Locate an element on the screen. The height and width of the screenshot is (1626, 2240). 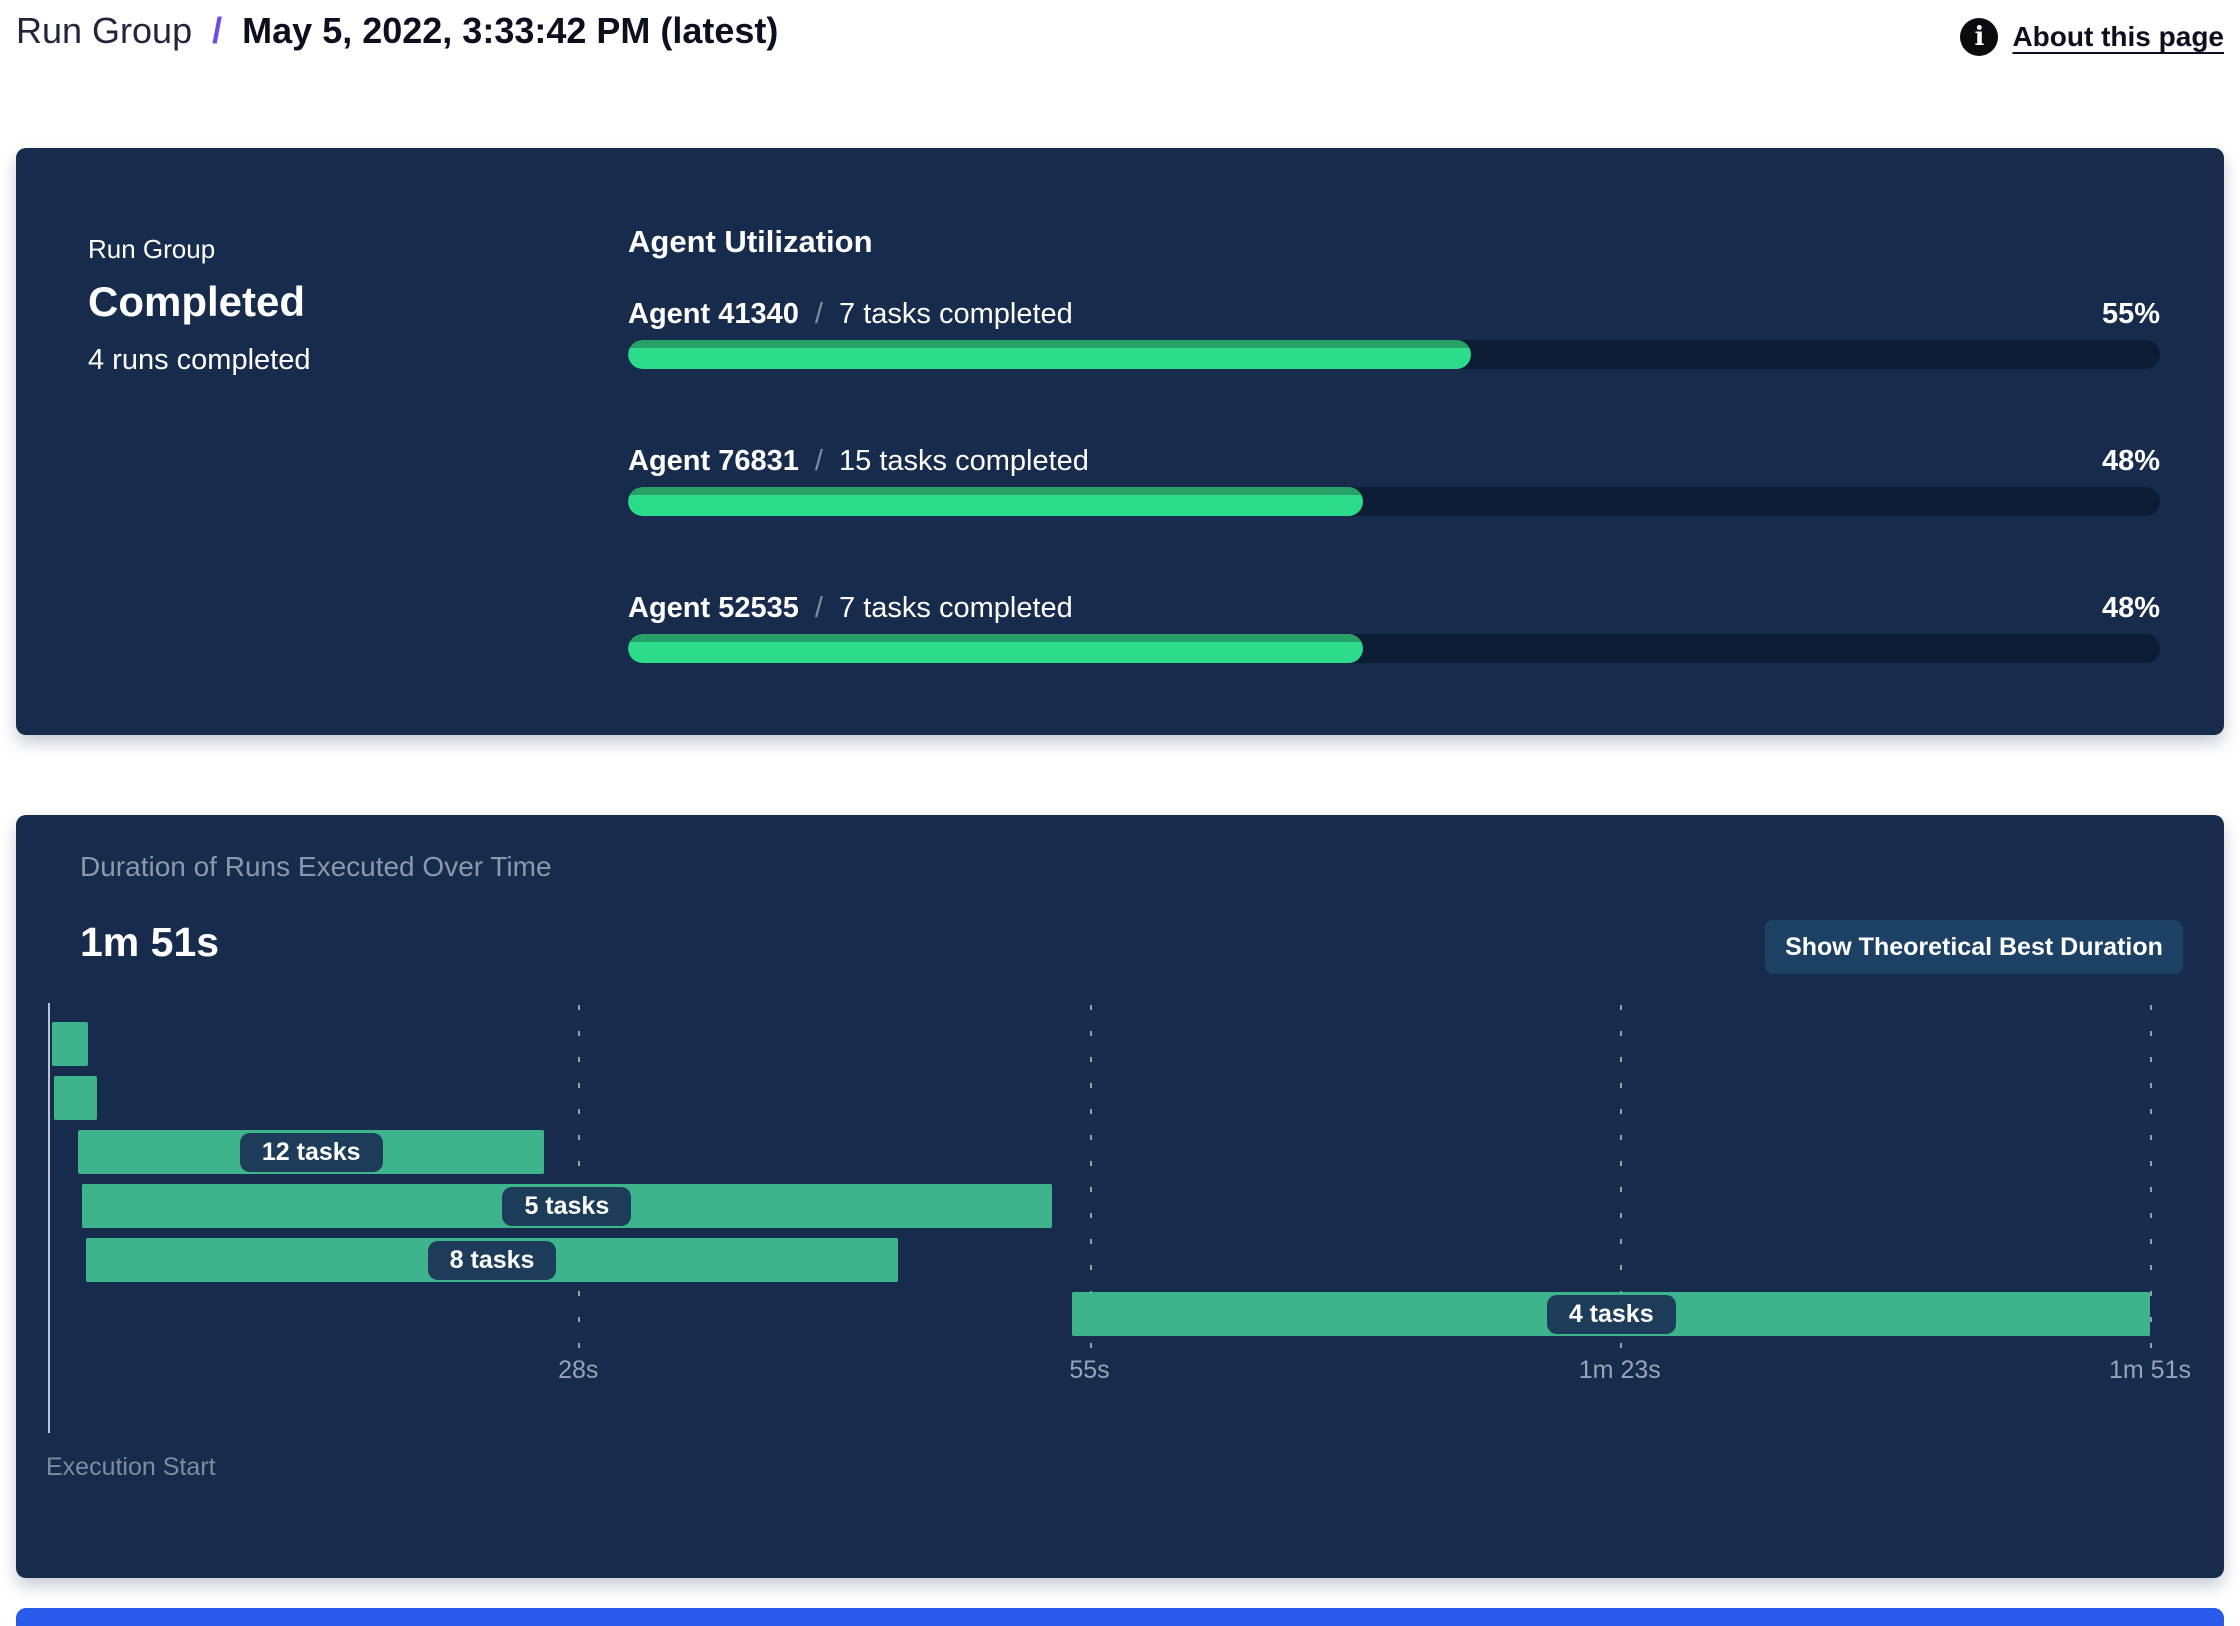
agent-name: Agent 76831 is located at coordinates (713, 461).